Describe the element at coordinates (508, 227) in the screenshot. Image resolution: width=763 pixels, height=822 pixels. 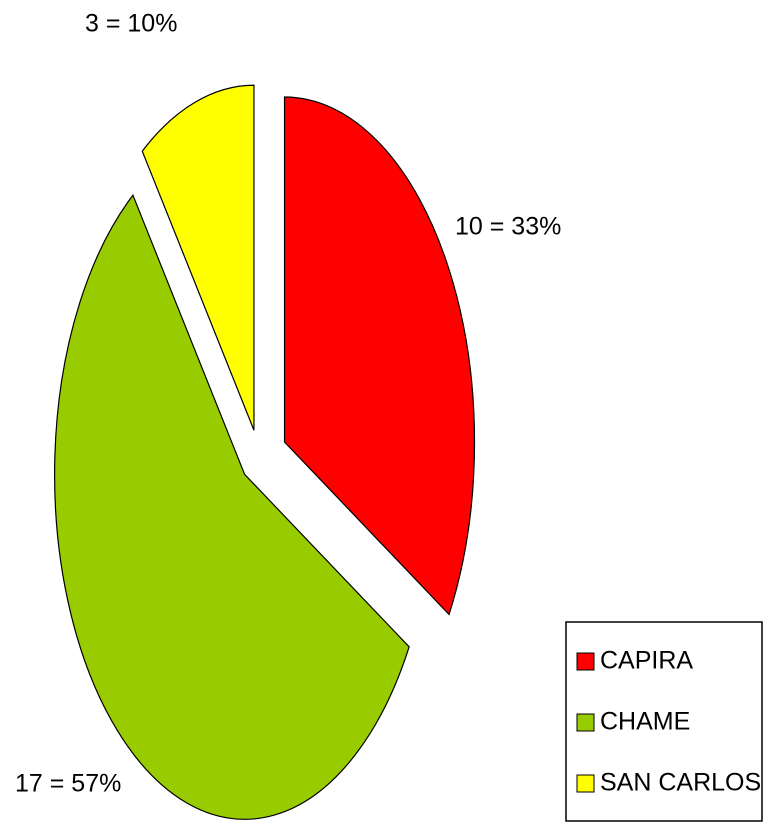
I see `data-label: 10 = 33%` at that location.